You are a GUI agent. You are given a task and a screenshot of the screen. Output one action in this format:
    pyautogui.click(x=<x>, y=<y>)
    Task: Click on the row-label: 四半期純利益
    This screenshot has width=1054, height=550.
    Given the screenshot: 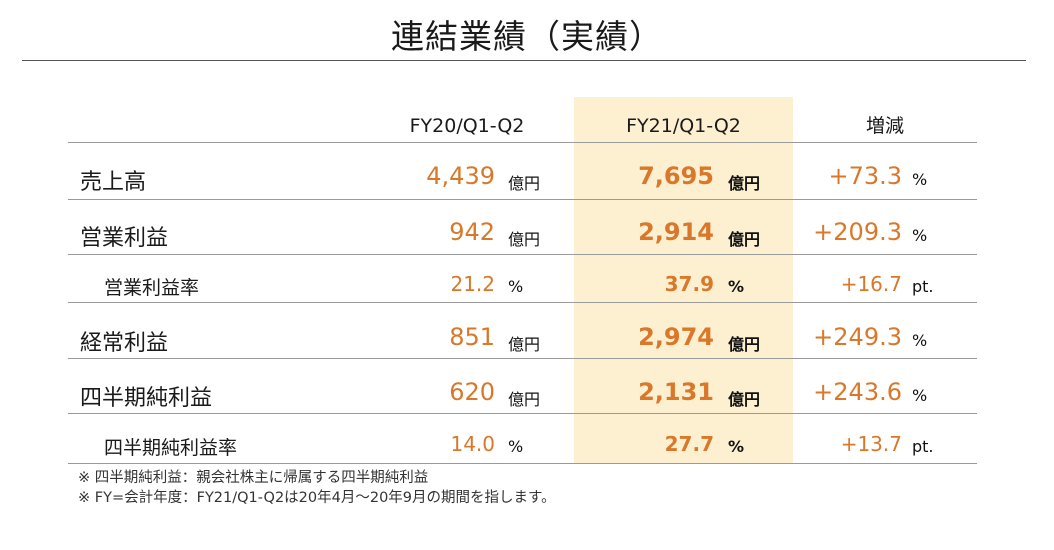 What is the action you would take?
    pyautogui.click(x=146, y=398)
    